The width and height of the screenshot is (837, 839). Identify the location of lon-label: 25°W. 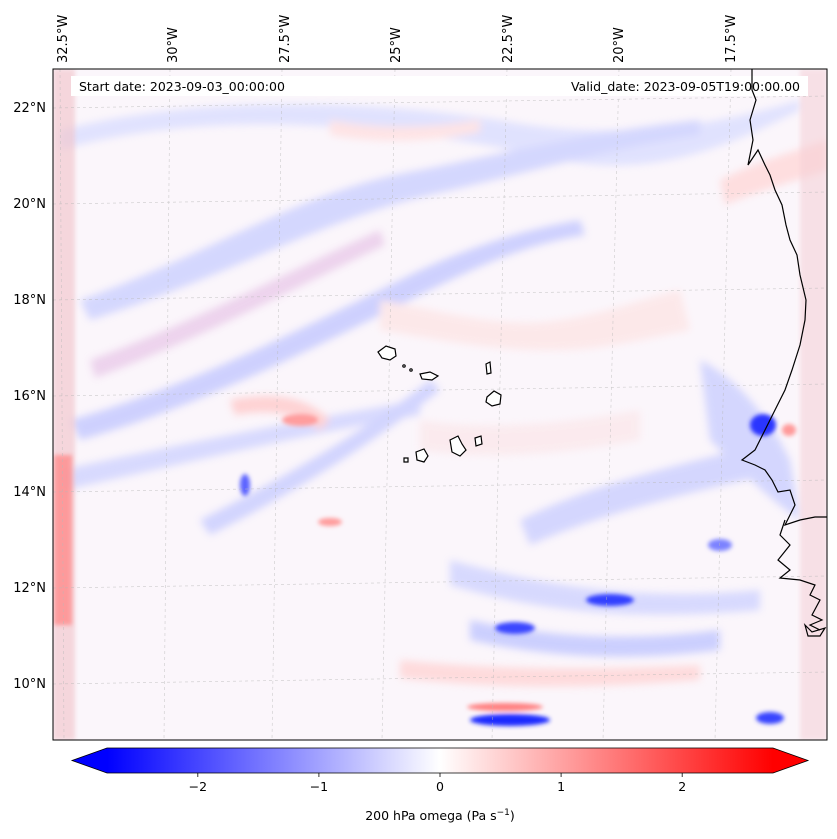
(396, 45).